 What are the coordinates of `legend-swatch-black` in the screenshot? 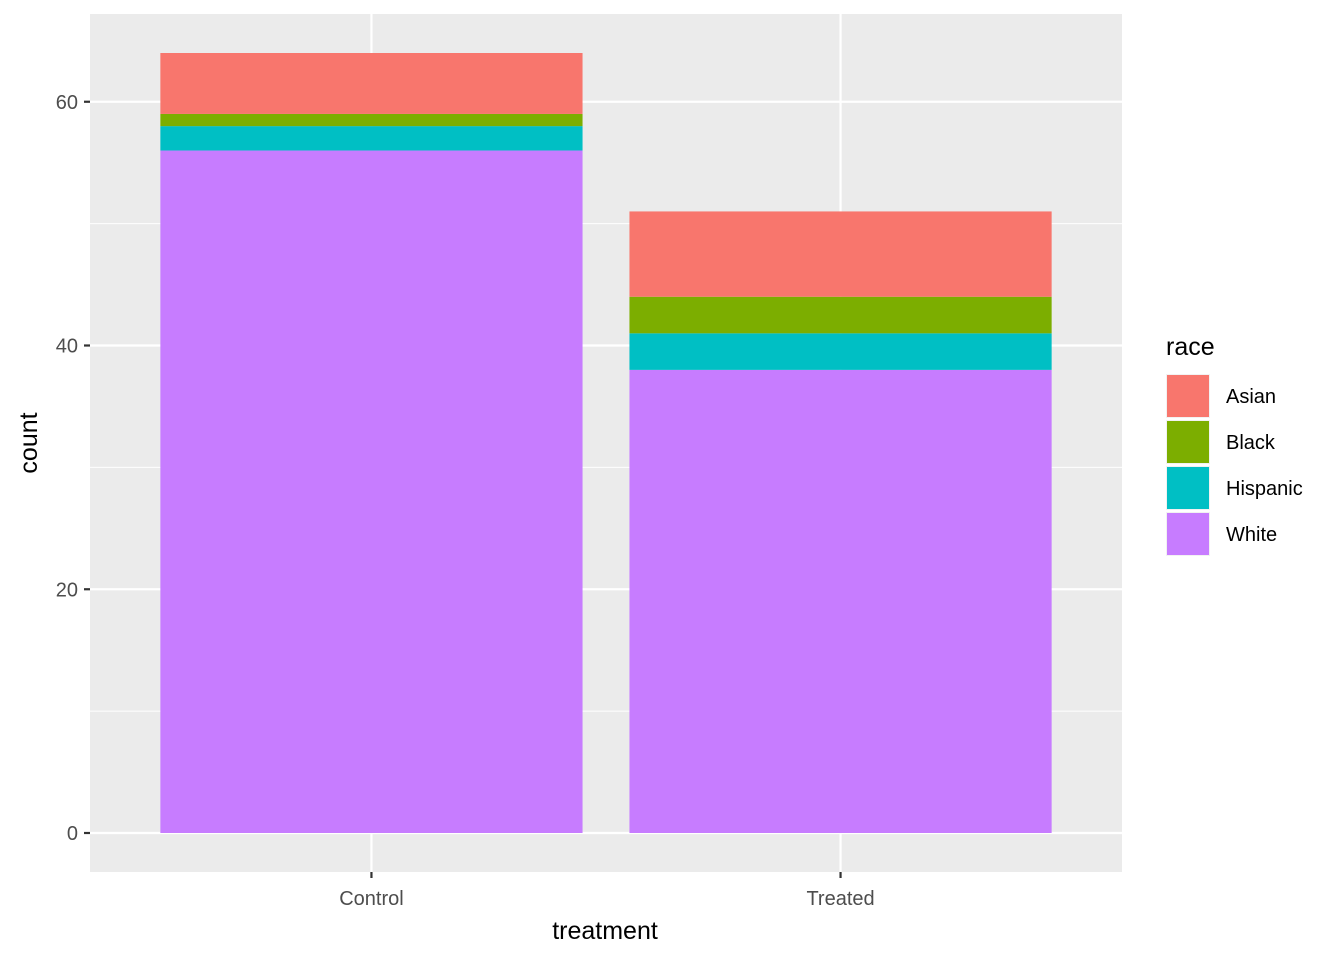 It's located at (1188, 442).